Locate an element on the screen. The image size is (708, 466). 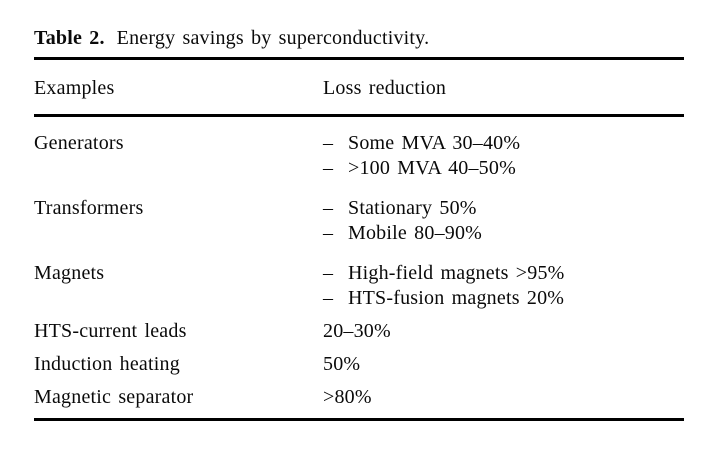
loss-item-text: Mobile 80–90% is located at coordinates (415, 232).